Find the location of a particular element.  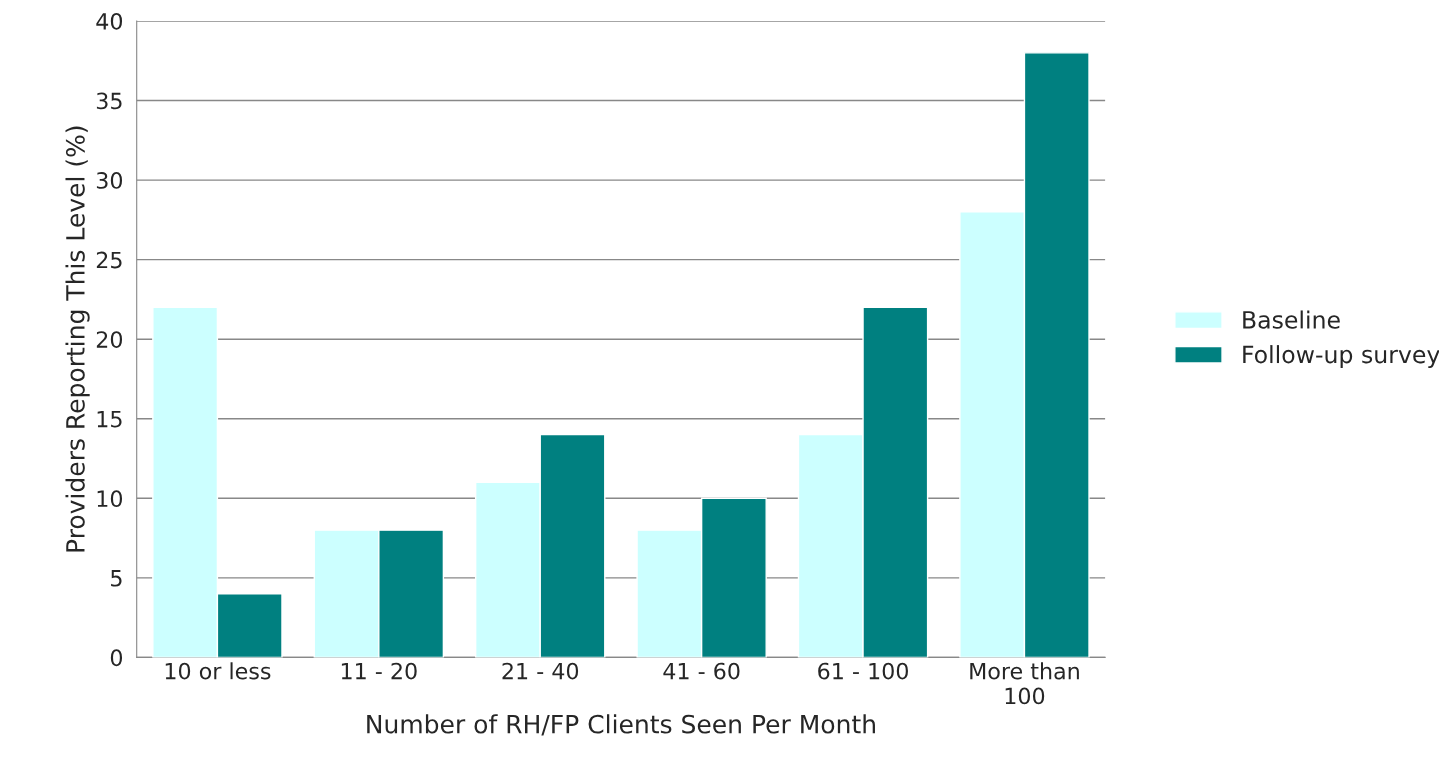

y-tick-label: 15 is located at coordinates (109, 419).